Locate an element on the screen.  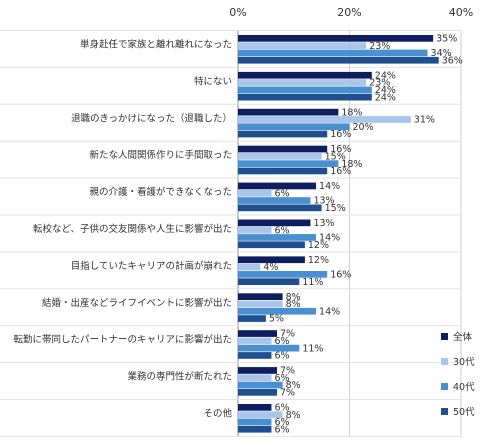
legend-label: 40代 is located at coordinates (464, 387).